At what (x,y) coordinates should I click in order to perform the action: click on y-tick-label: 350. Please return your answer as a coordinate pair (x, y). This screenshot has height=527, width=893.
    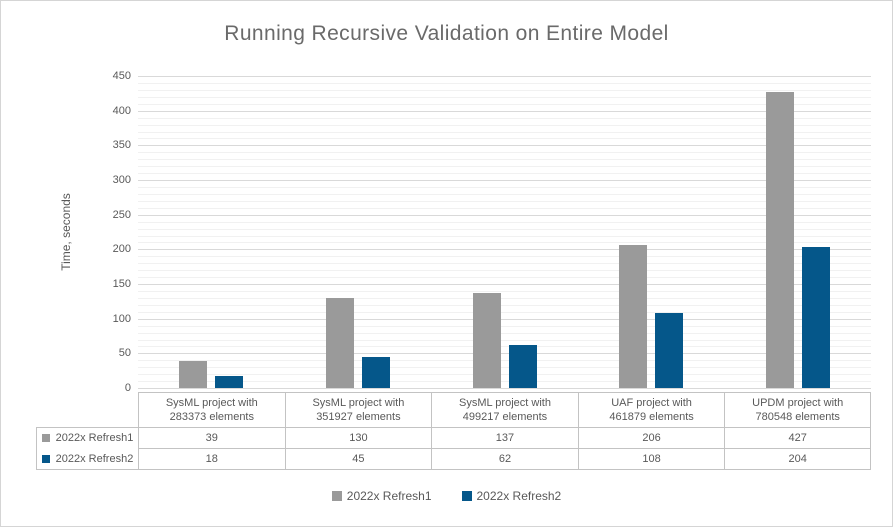
    Looking at the image, I should click on (121, 145).